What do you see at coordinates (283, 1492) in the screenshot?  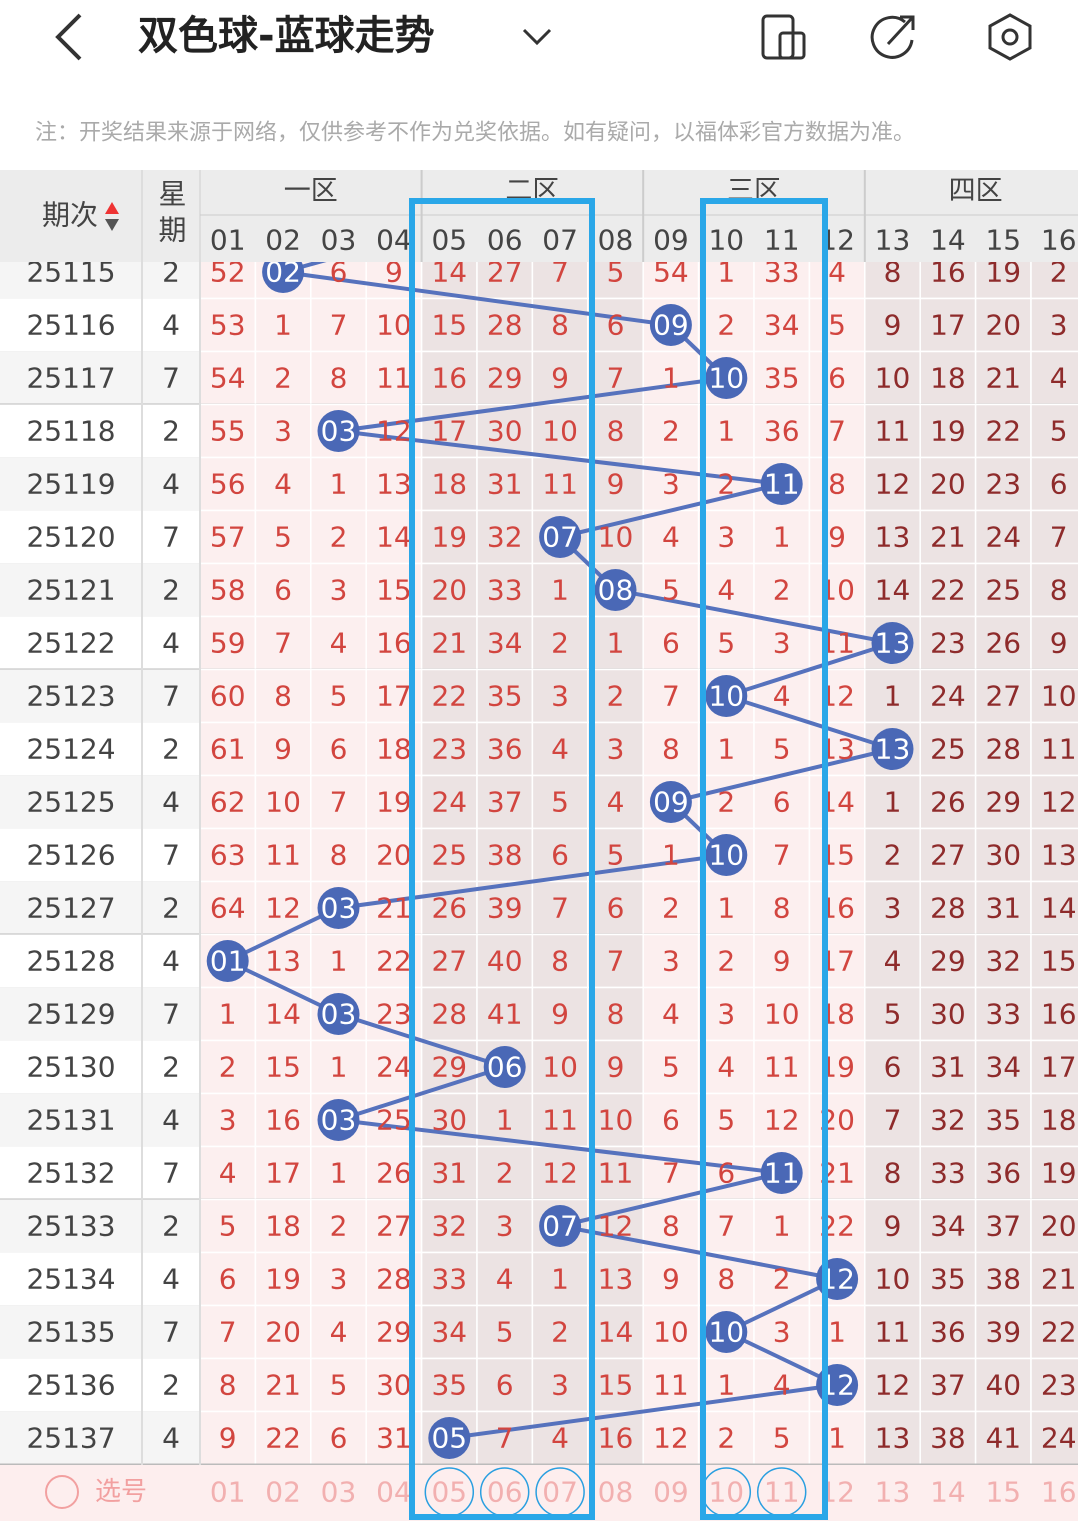 I see `select-number: 02` at bounding box center [283, 1492].